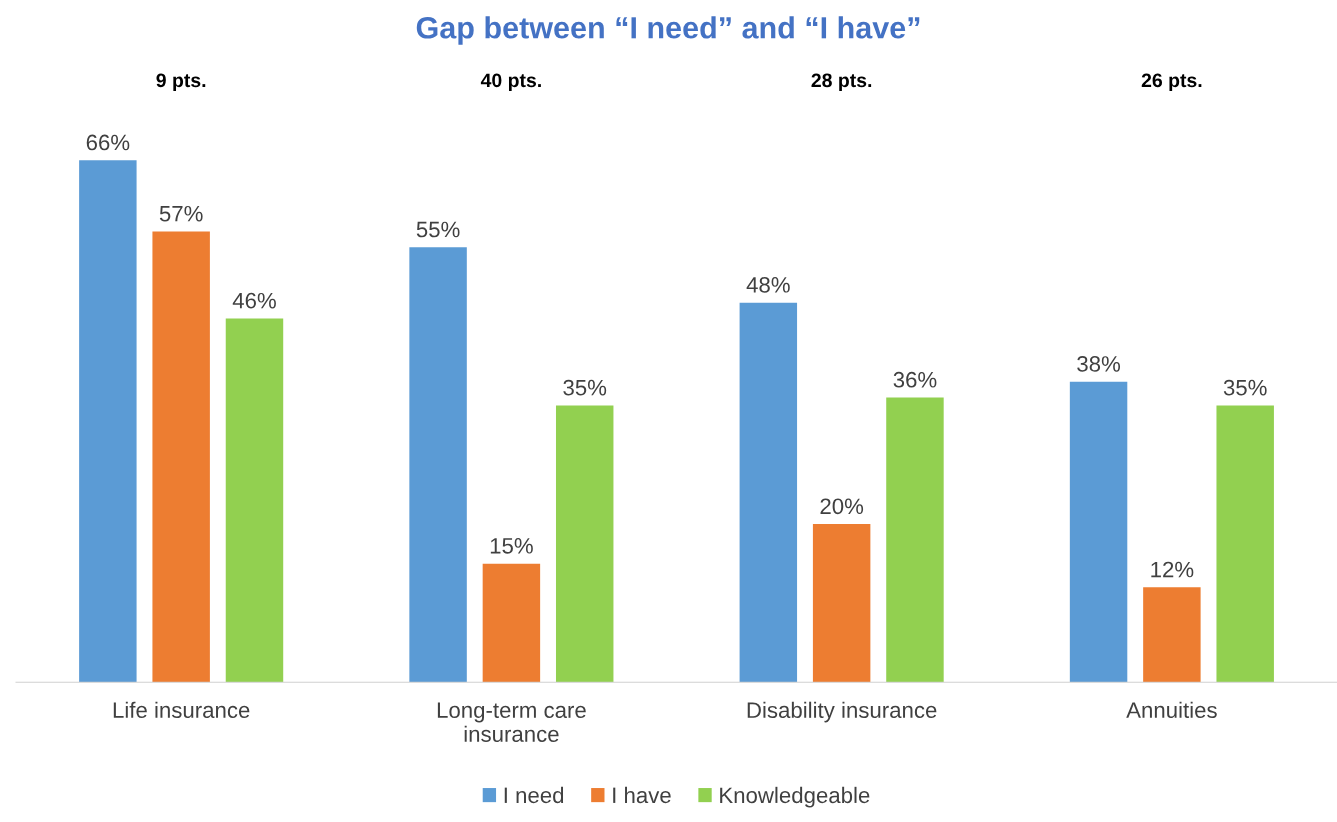 Image resolution: width=1337 pixels, height=822 pixels. What do you see at coordinates (511, 722) in the screenshot?
I see `x-tick-label: Long-term care insurance` at bounding box center [511, 722].